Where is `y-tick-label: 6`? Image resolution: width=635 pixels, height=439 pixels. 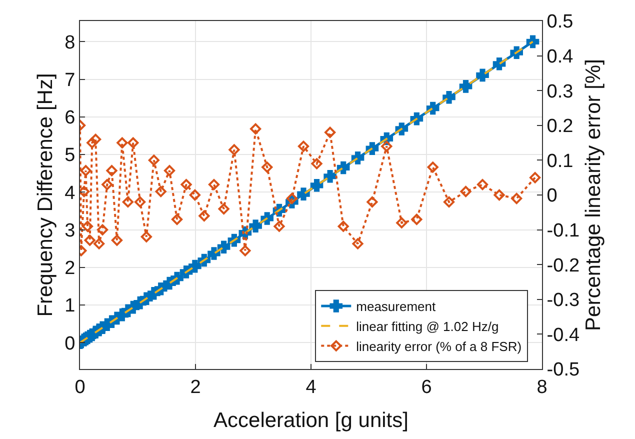
y-tick-label: 6 is located at coordinates (70, 118).